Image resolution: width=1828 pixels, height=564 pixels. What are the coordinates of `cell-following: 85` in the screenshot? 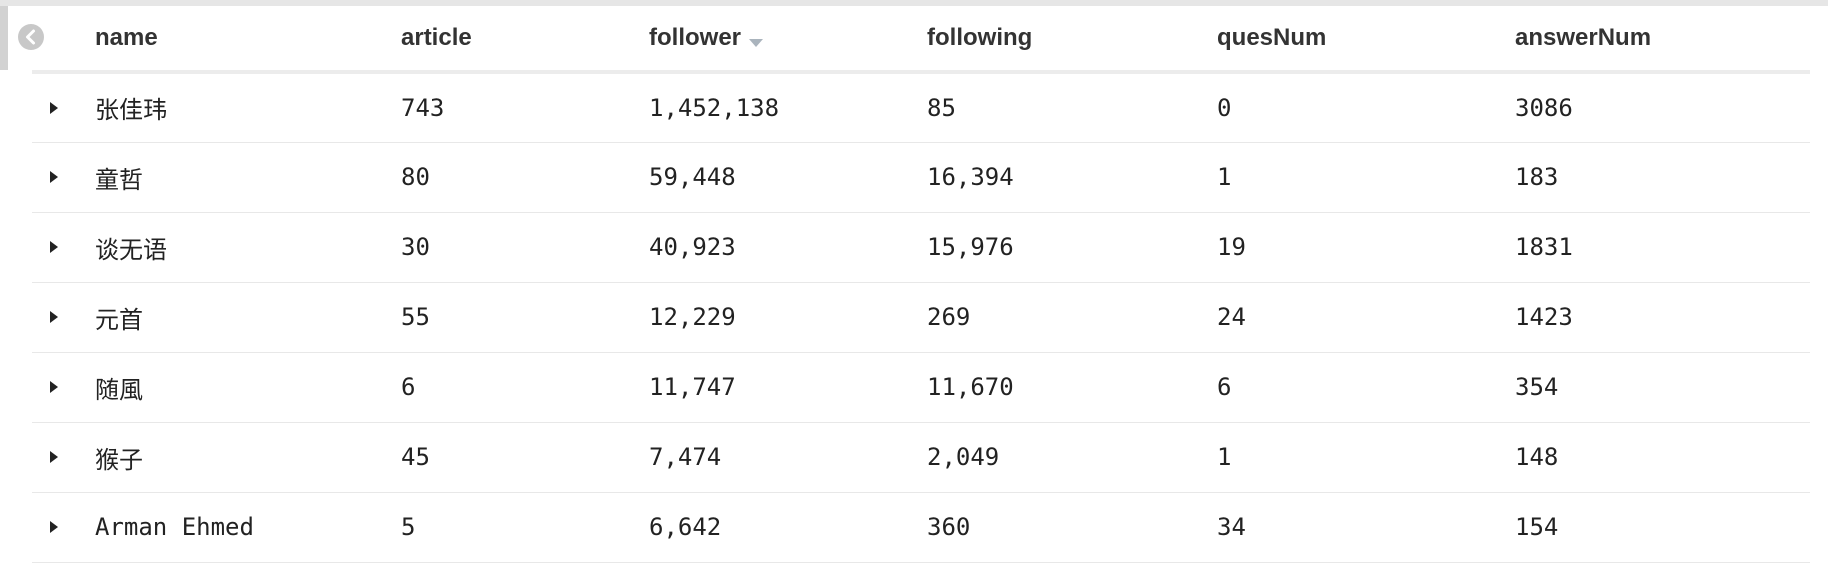 It's located at (941, 107).